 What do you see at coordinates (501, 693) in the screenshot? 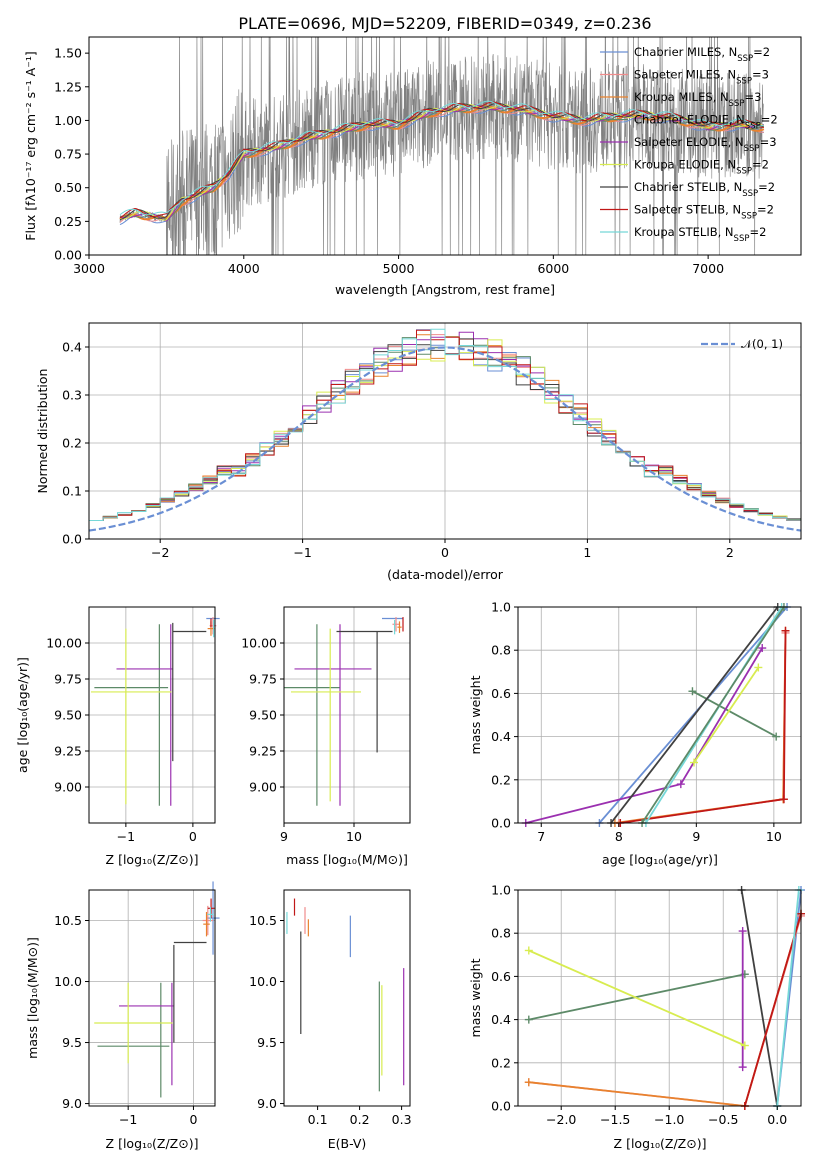
I see `p5-ytick-label-3: 0.6` at bounding box center [501, 693].